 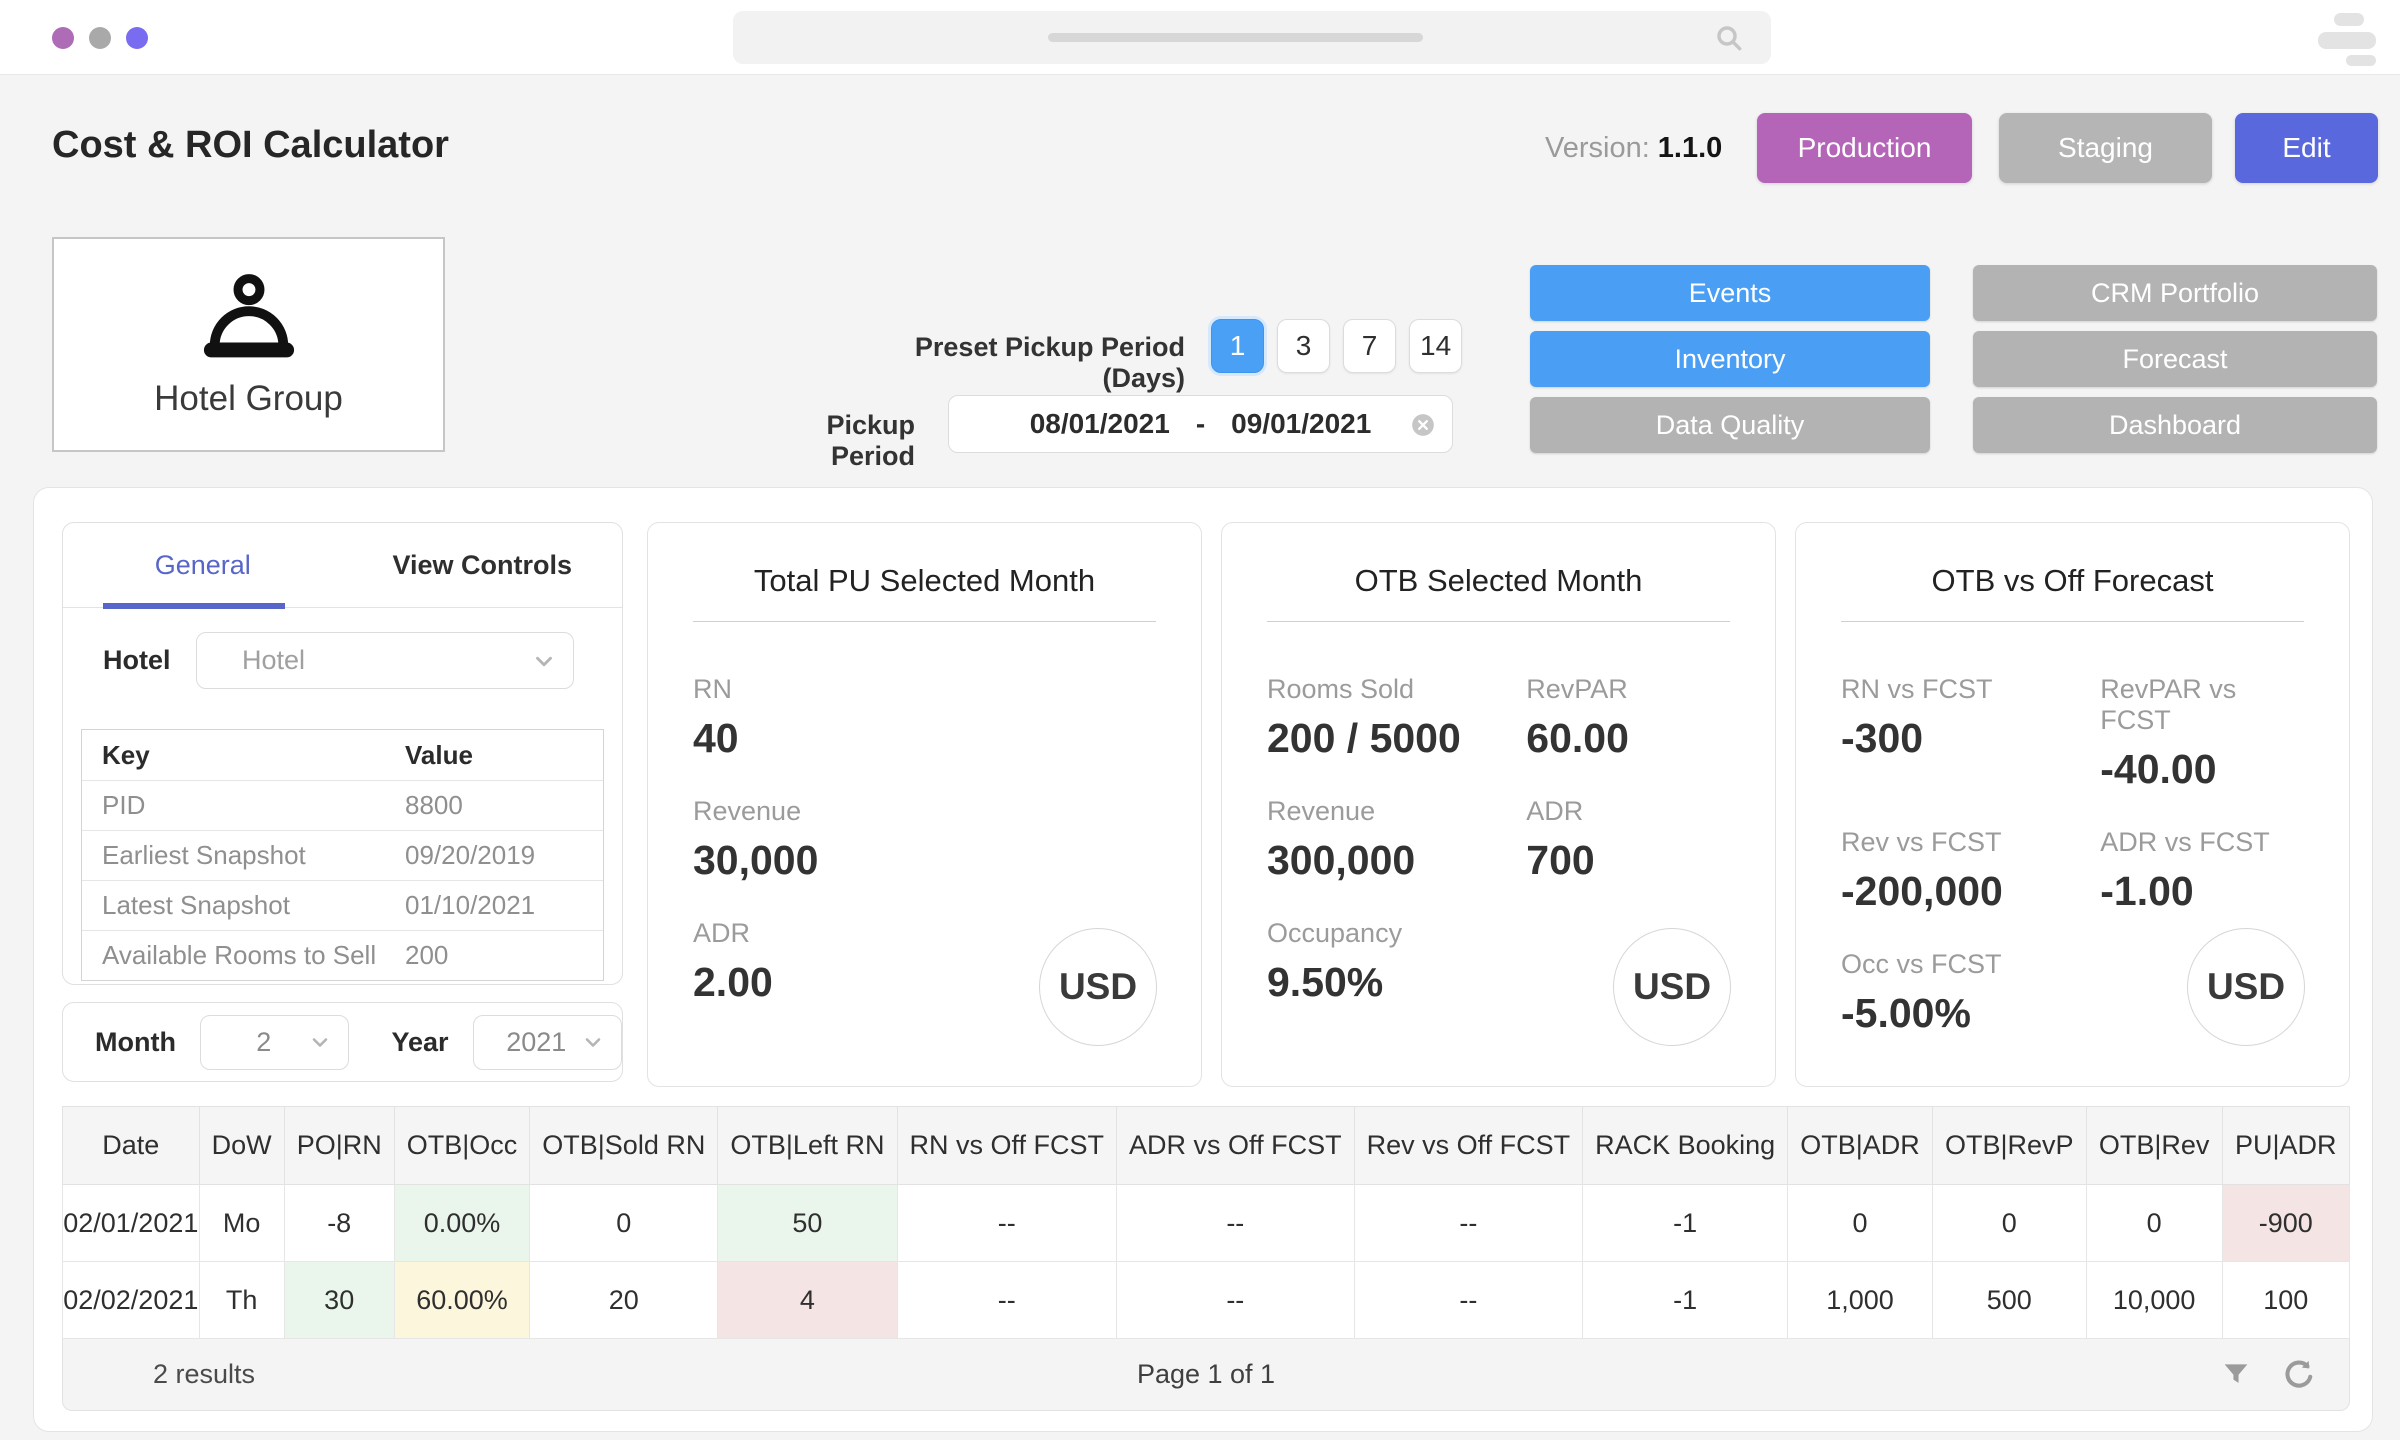 I want to click on metric-revpar: RevPAR 60.00, so click(x=1628, y=718).